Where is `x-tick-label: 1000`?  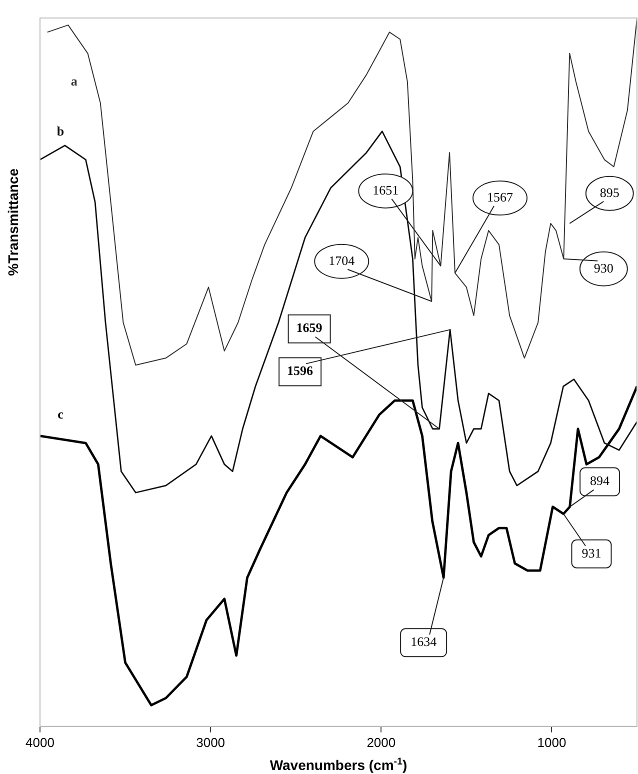
x-tick-label: 1000 is located at coordinates (551, 742).